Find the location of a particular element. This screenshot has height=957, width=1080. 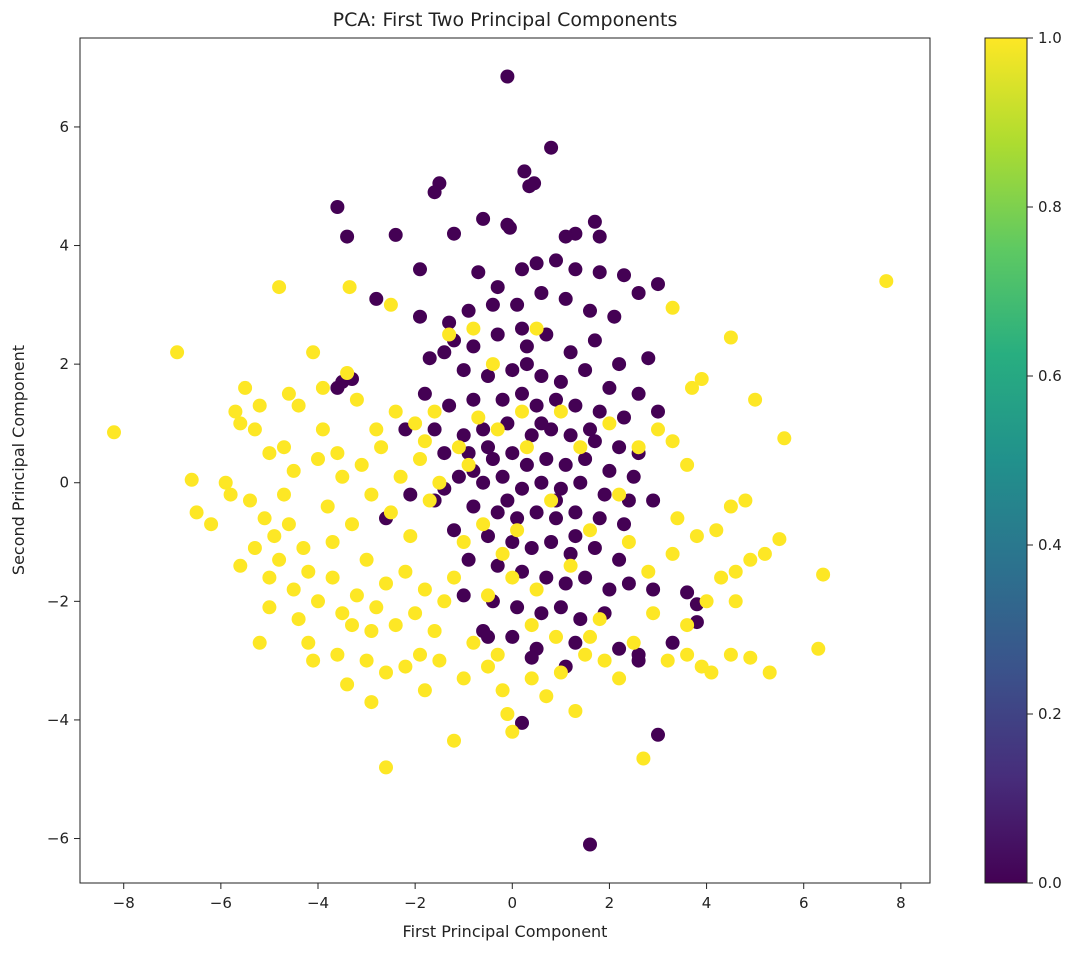

x-tick-label: −6 is located at coordinates (221, 903).